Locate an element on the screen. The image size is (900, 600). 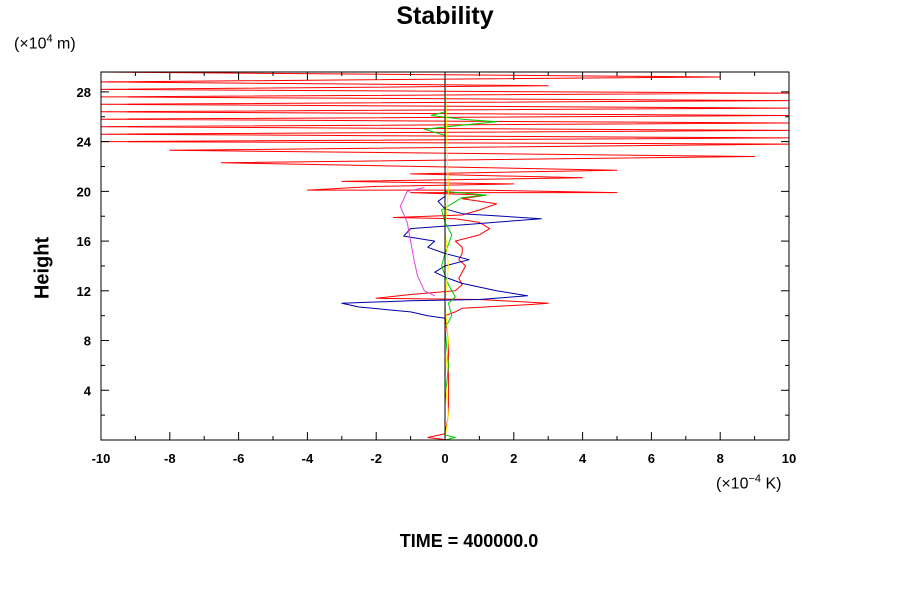
x-tick-label: -6 is located at coordinates (239, 458).